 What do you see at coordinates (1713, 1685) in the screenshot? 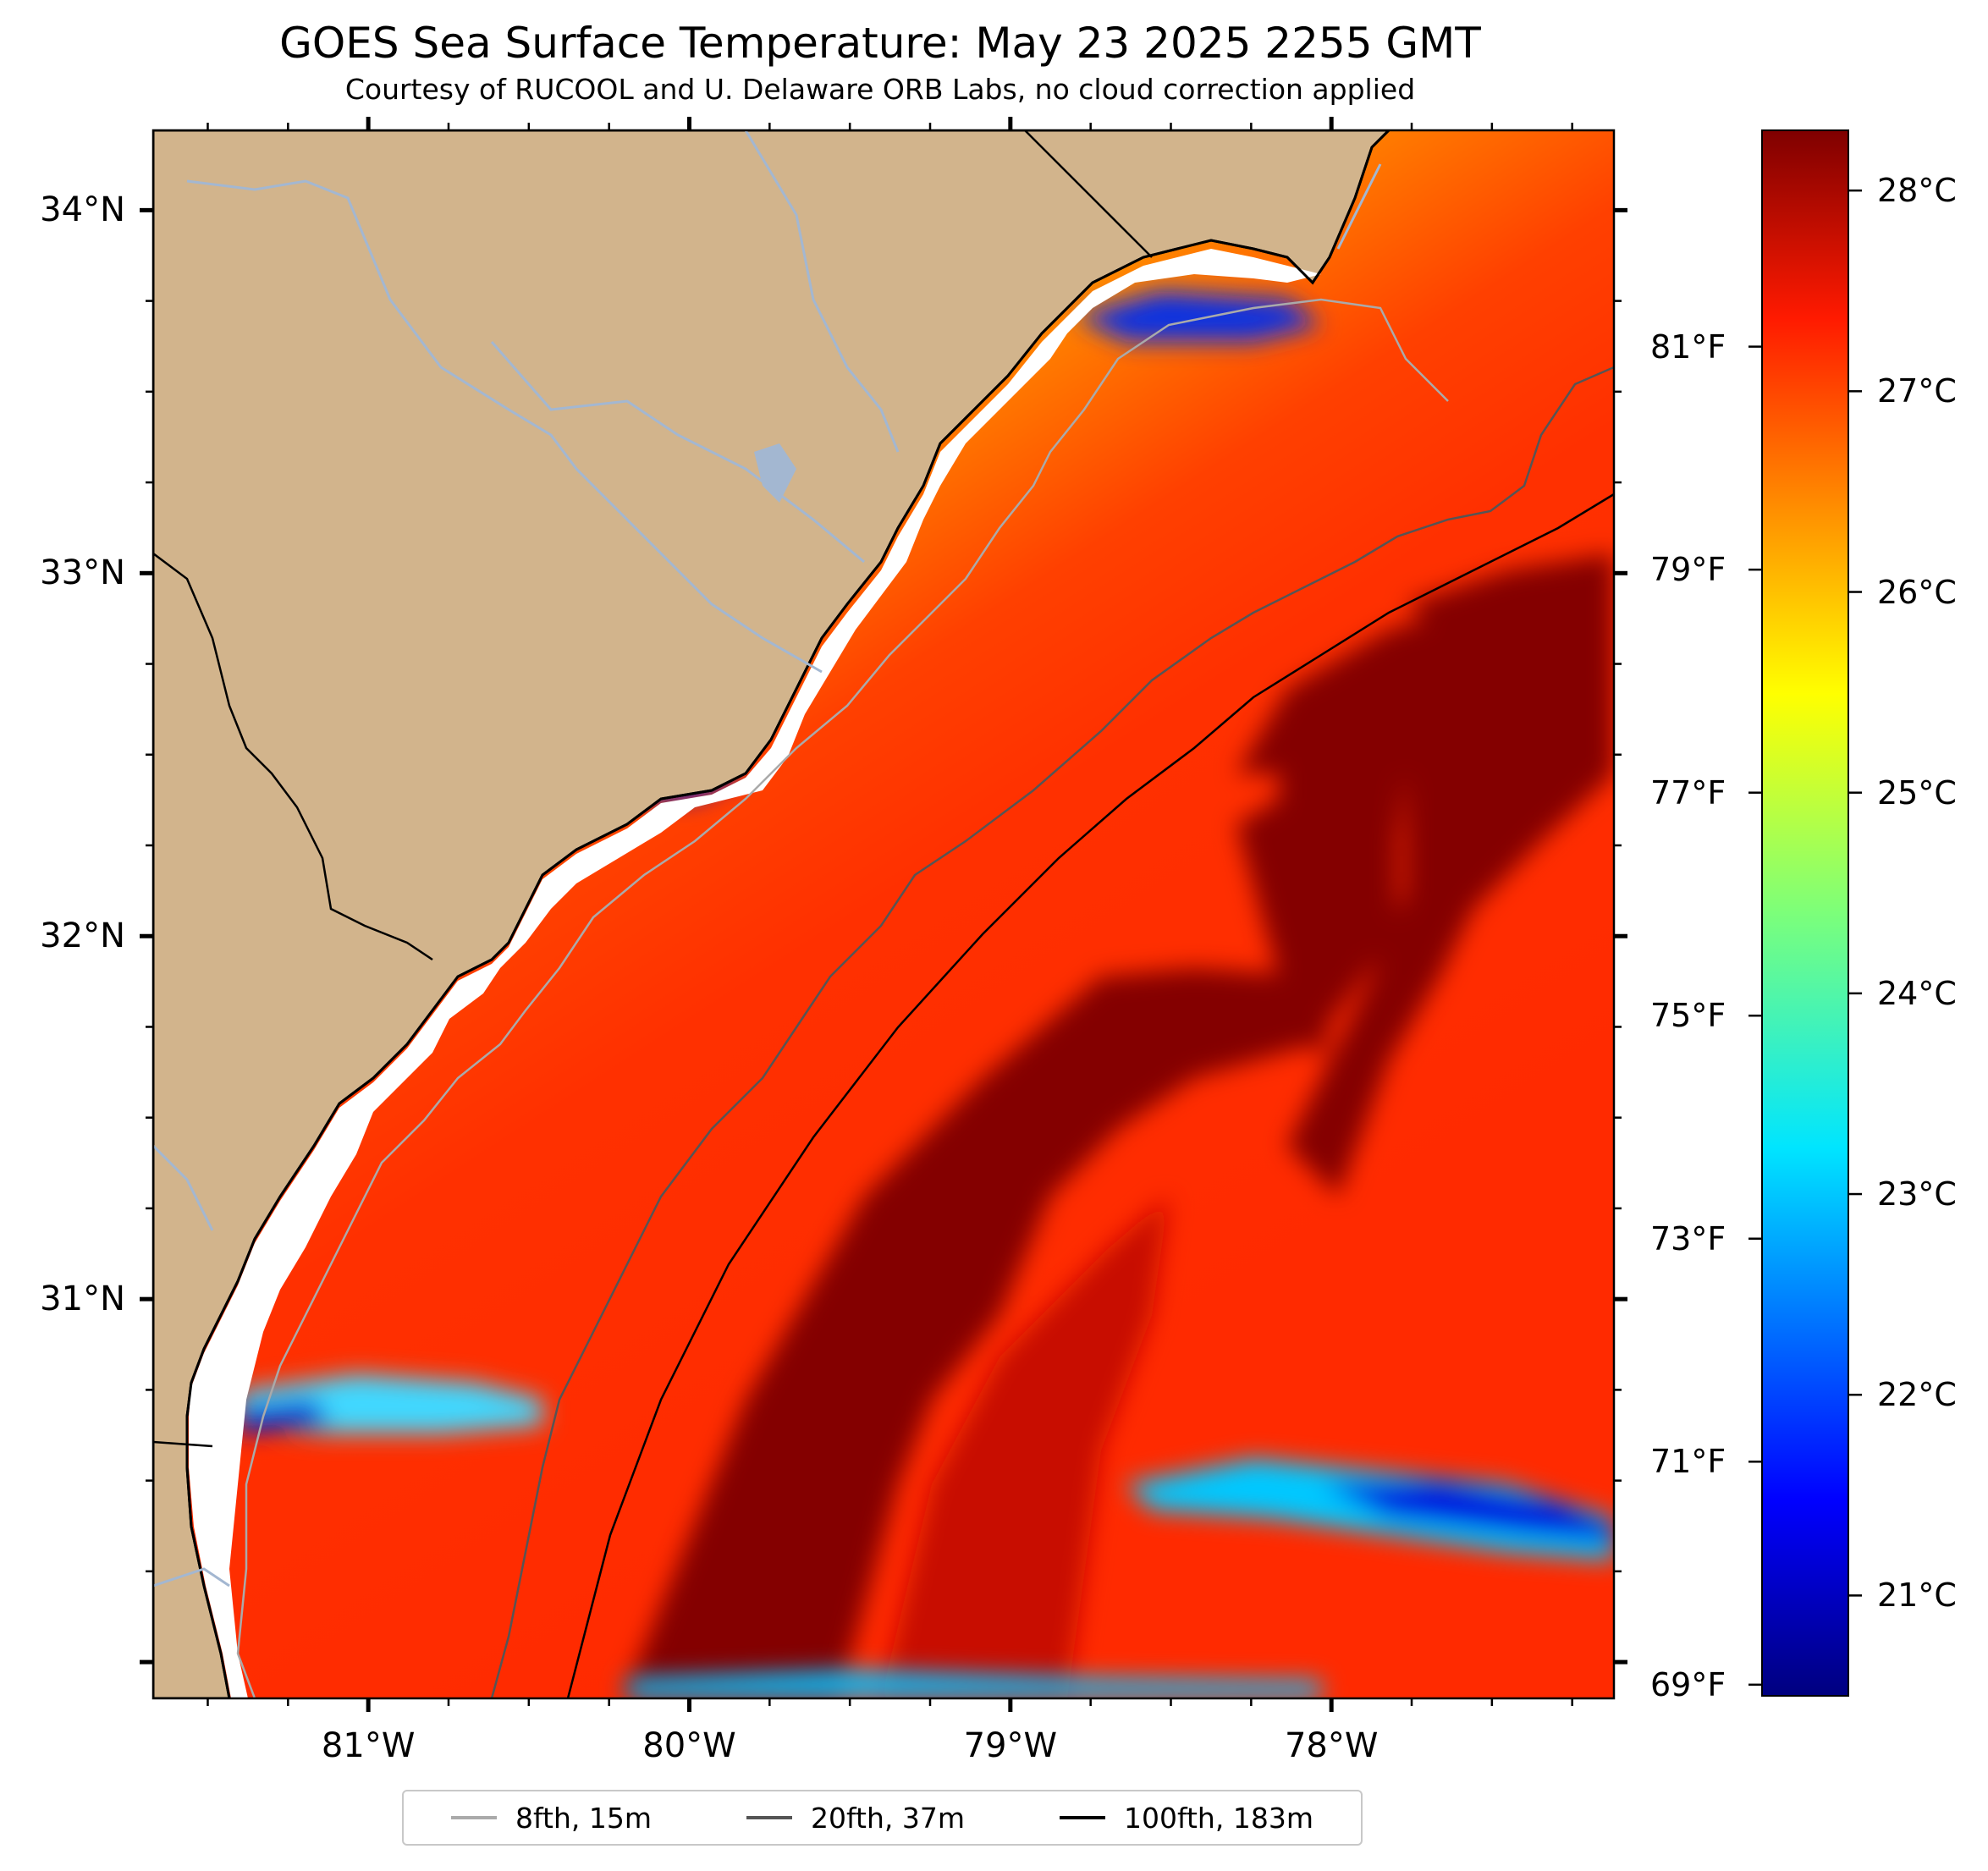
I see `fahrenheit-label: 69°F` at bounding box center [1713, 1685].